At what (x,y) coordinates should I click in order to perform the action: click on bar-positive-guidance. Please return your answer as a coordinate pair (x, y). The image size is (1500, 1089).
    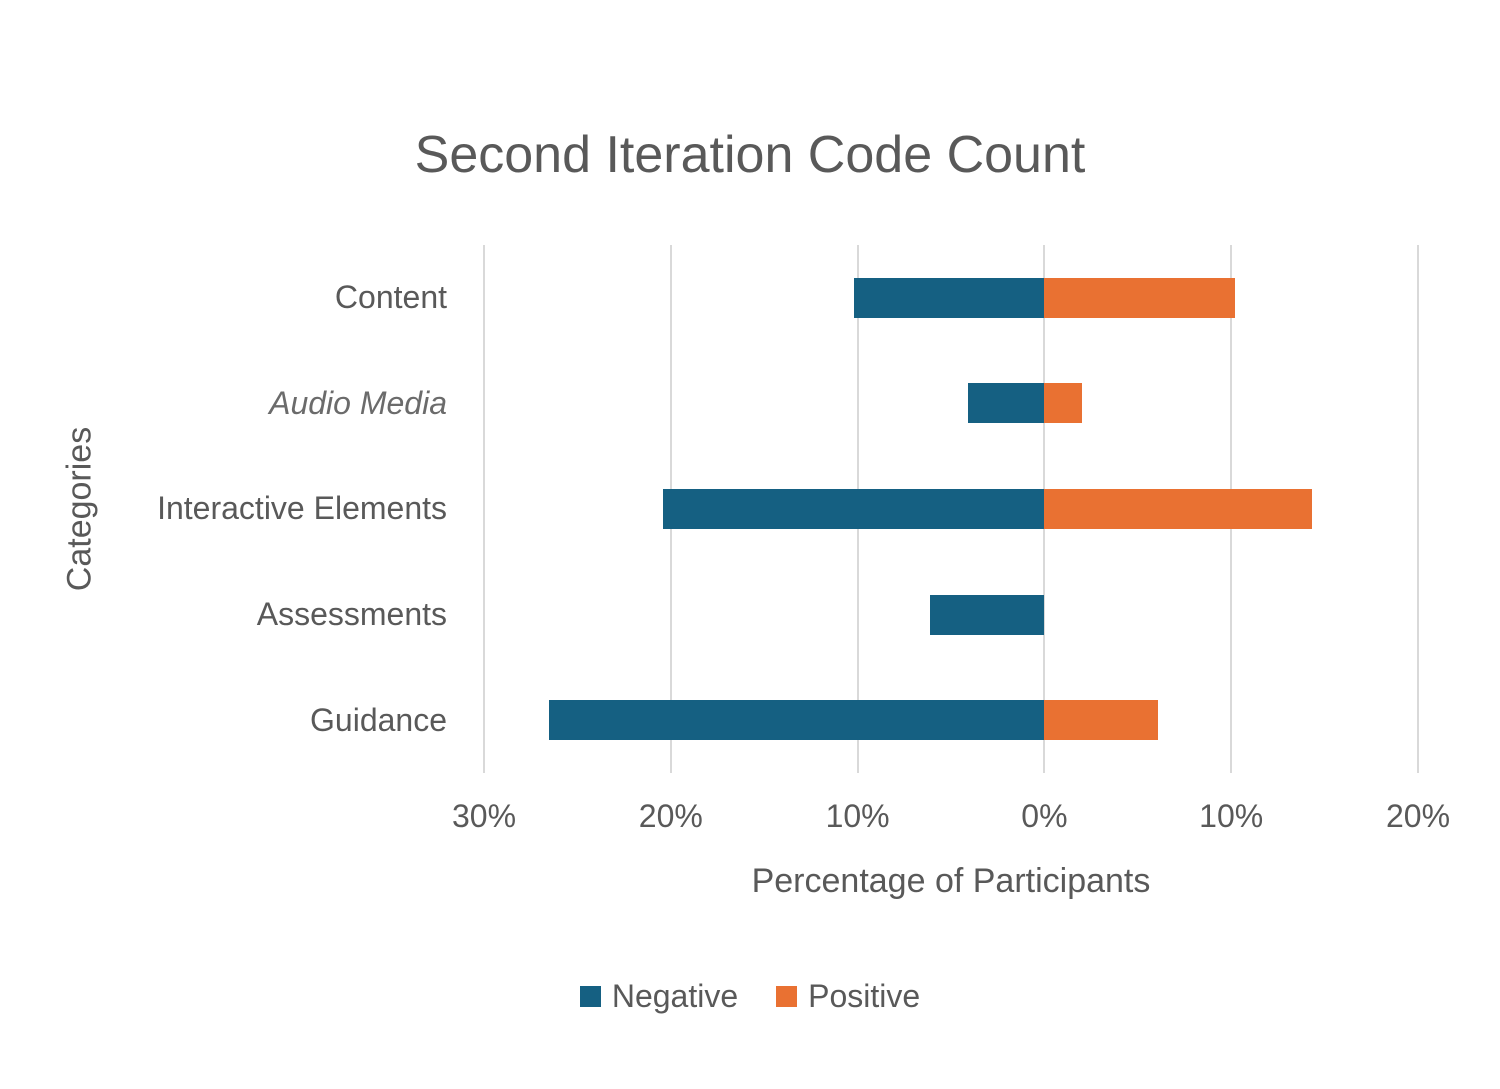
    Looking at the image, I should click on (1101, 720).